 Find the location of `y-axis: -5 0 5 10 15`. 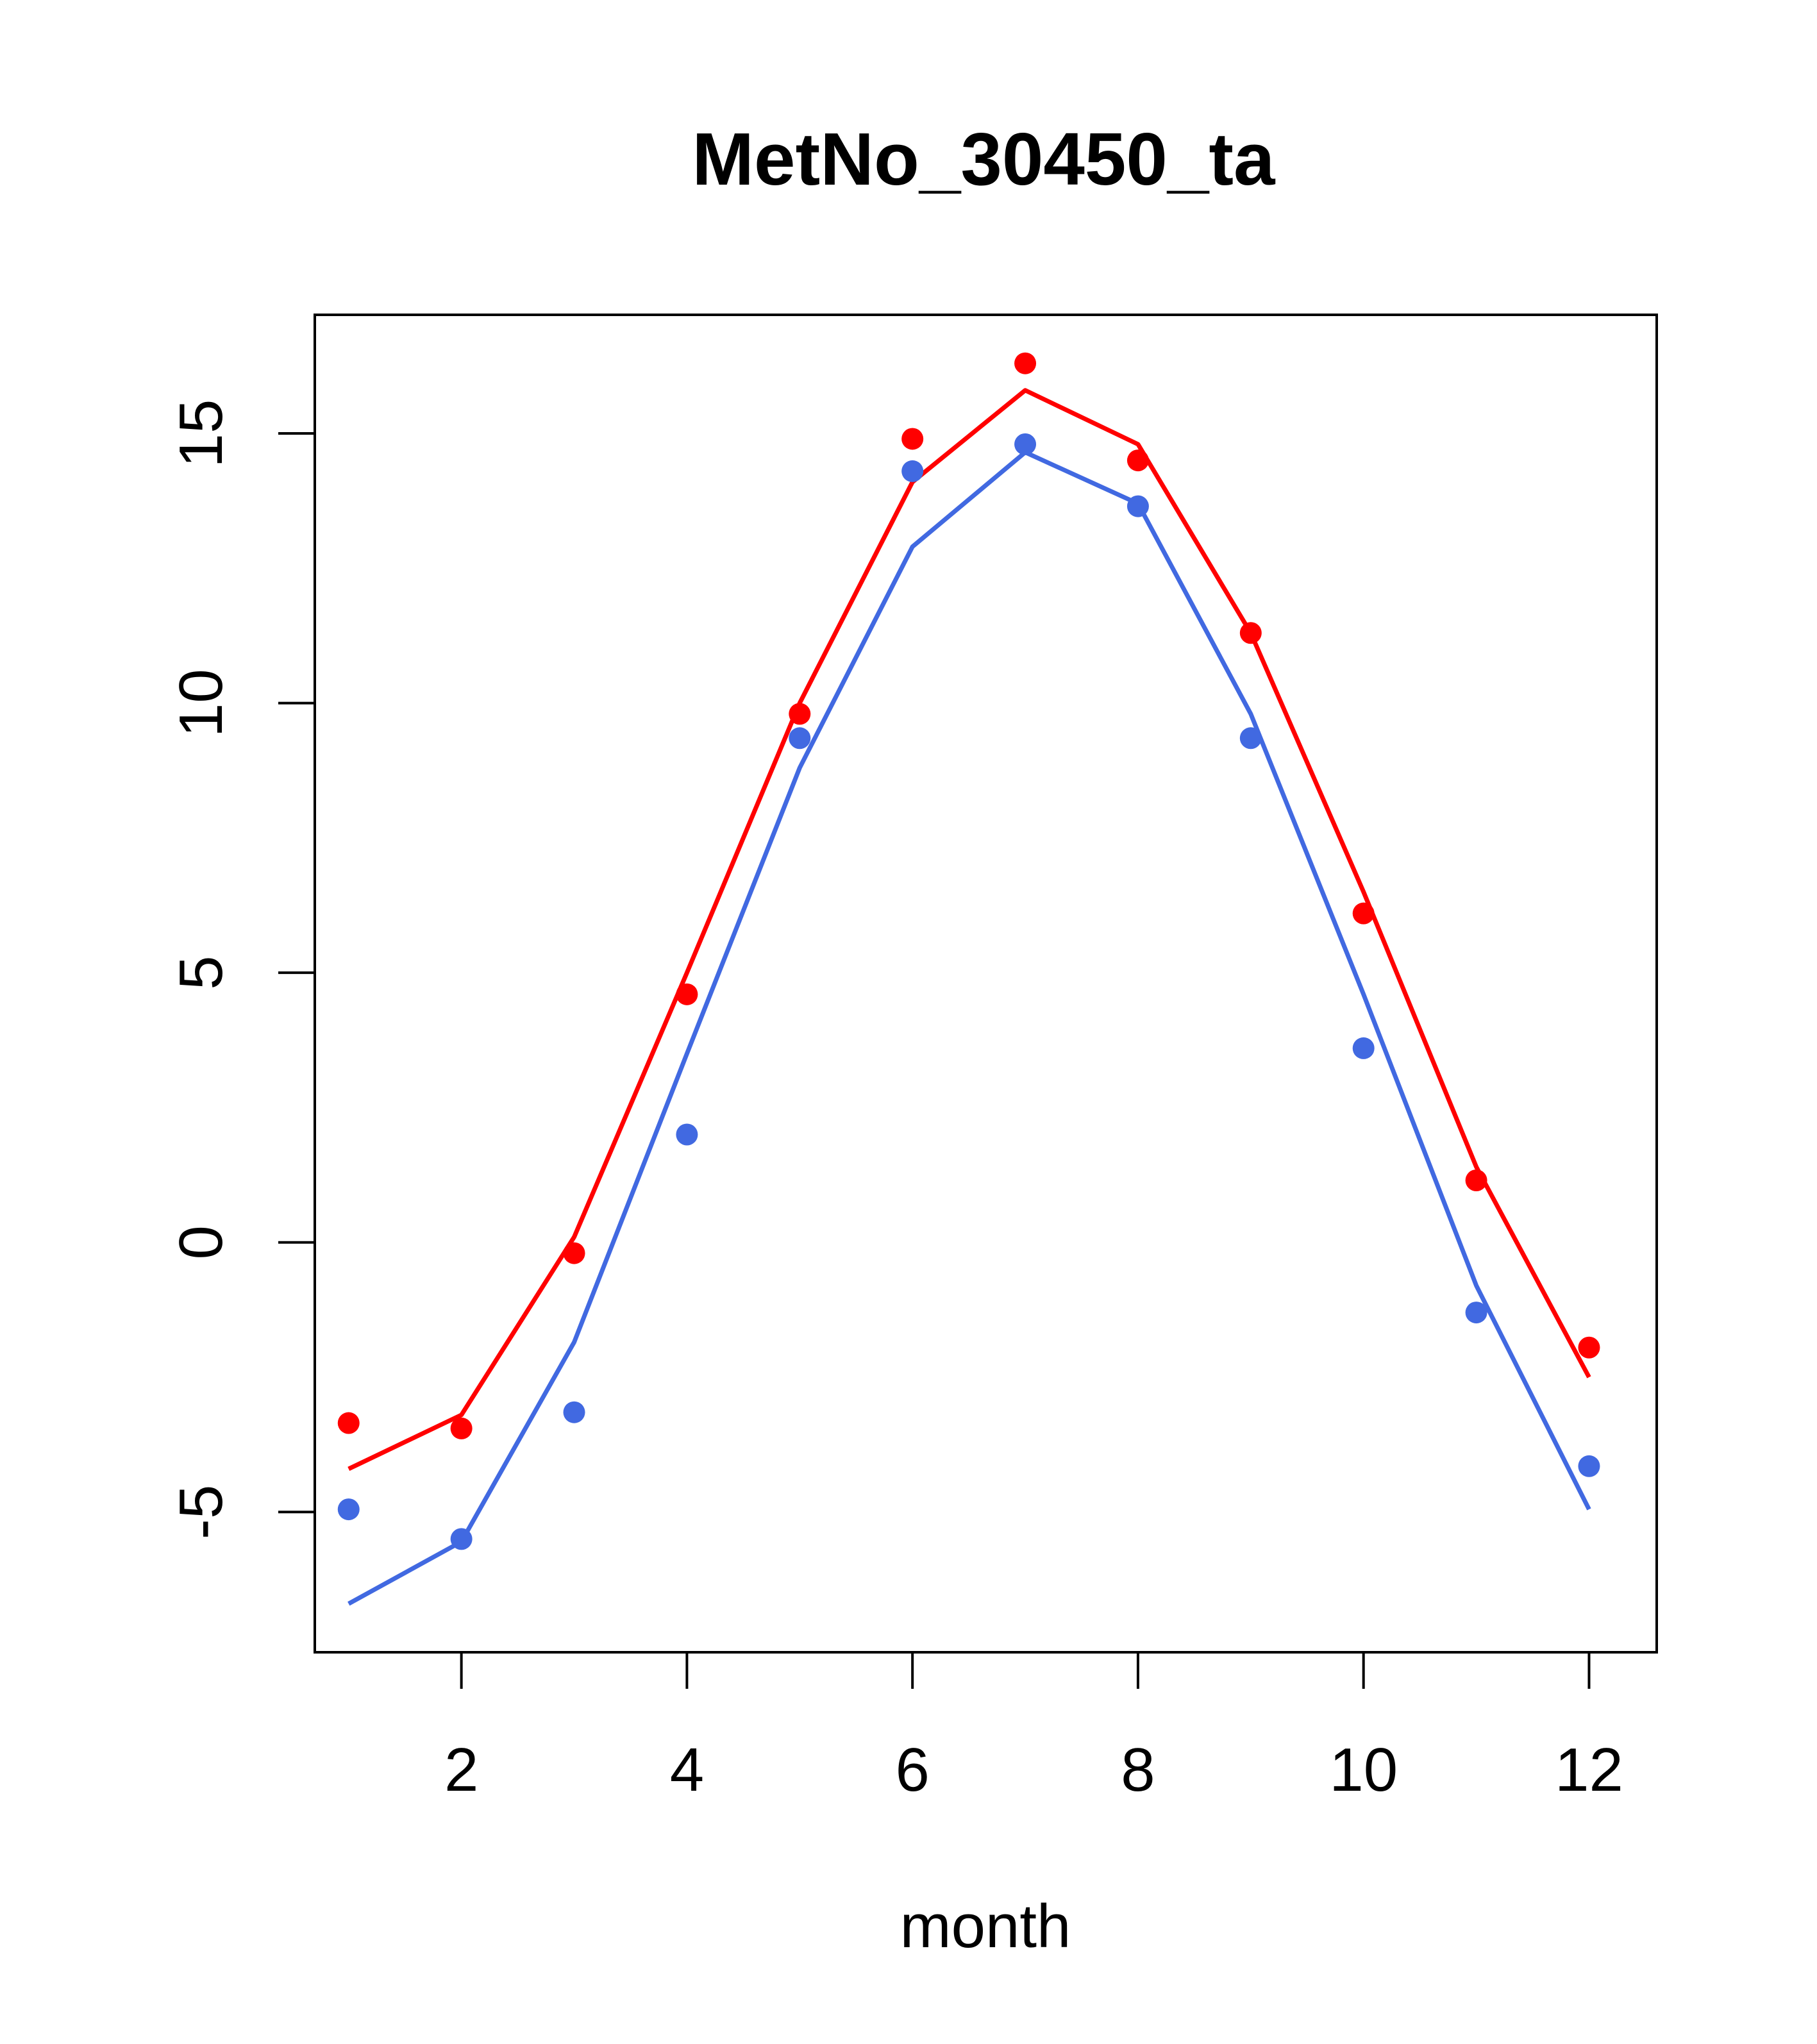

y-axis: -5 0 5 10 15 is located at coordinates (242, 969).